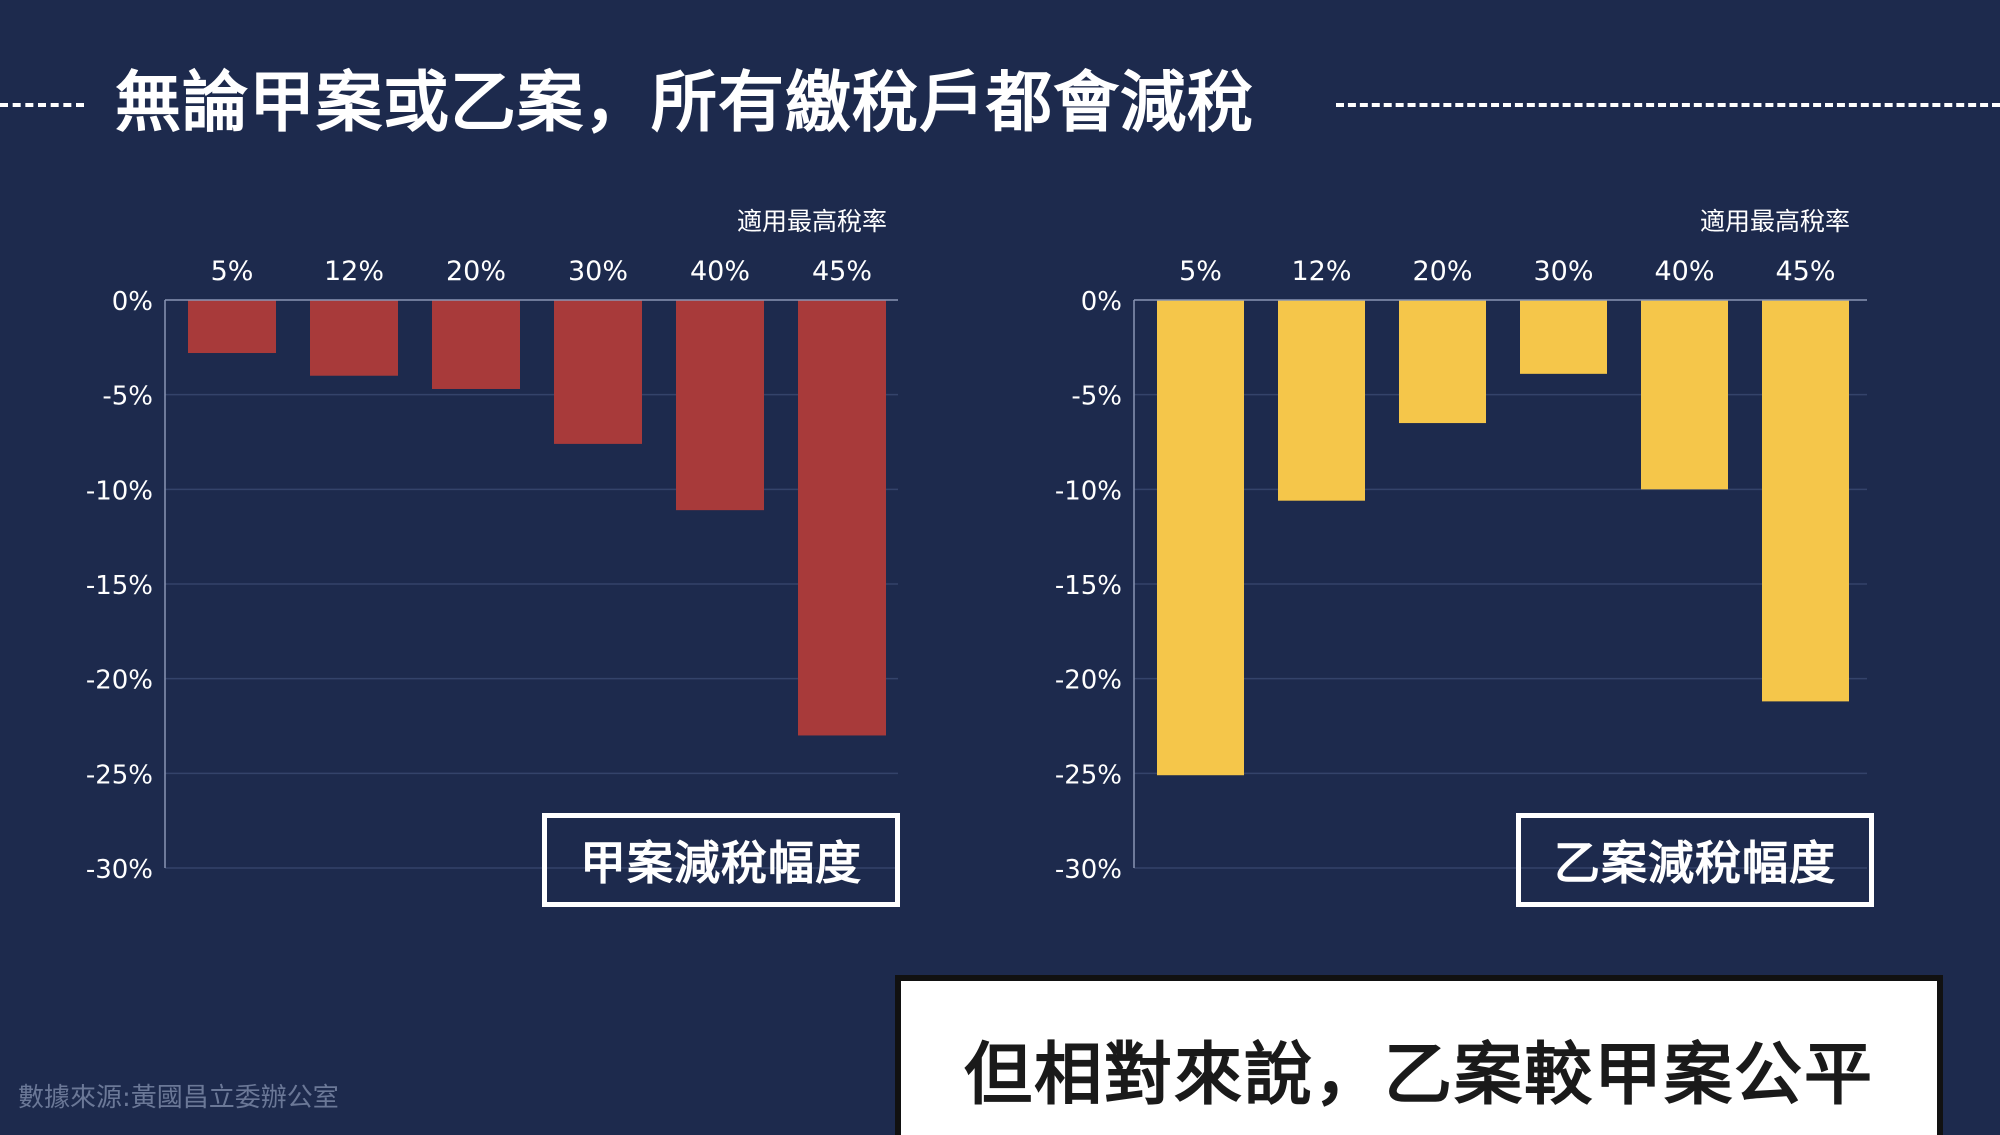 The width and height of the screenshot is (2000, 1135). I want to click on legend-plan-b: 乙案減稅幅度, so click(1695, 860).